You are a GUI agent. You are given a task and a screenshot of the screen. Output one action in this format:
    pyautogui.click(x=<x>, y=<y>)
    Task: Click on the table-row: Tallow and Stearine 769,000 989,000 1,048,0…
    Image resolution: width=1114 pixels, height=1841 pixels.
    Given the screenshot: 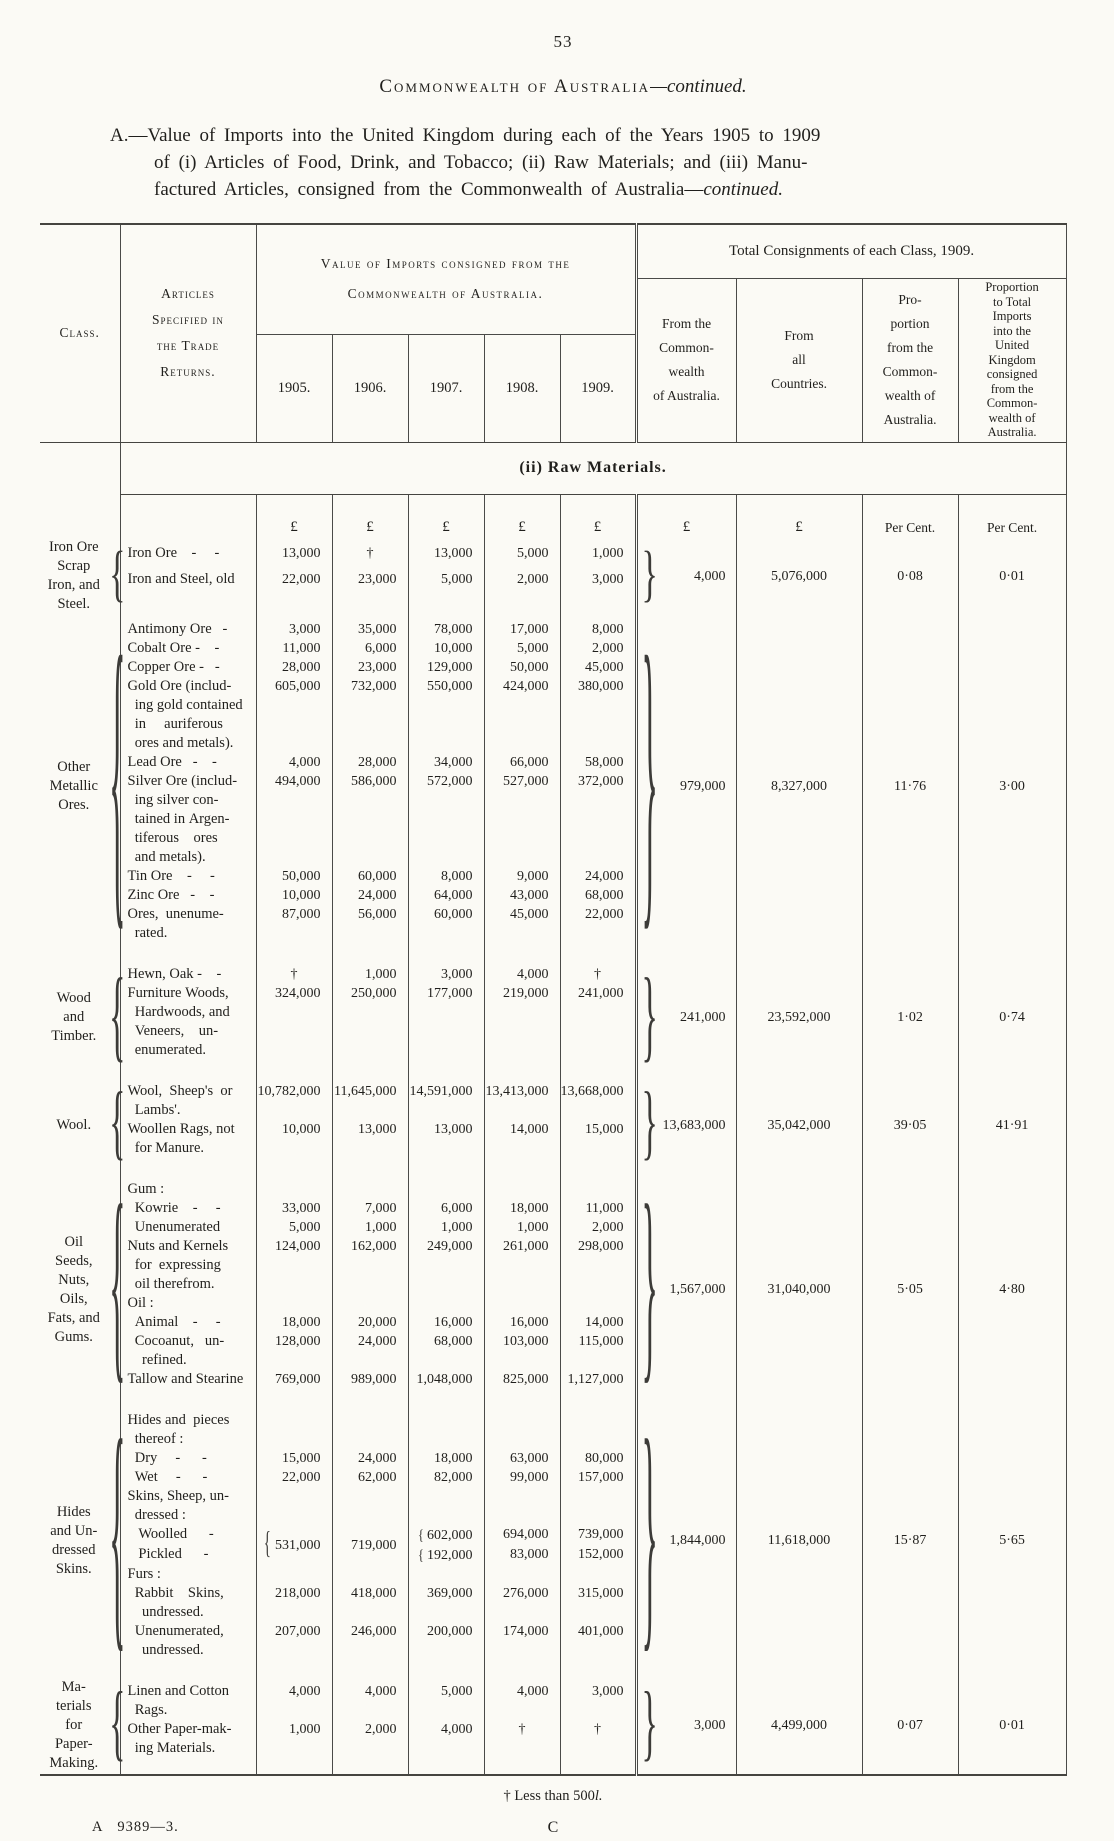 What is the action you would take?
    pyautogui.click(x=553, y=1387)
    